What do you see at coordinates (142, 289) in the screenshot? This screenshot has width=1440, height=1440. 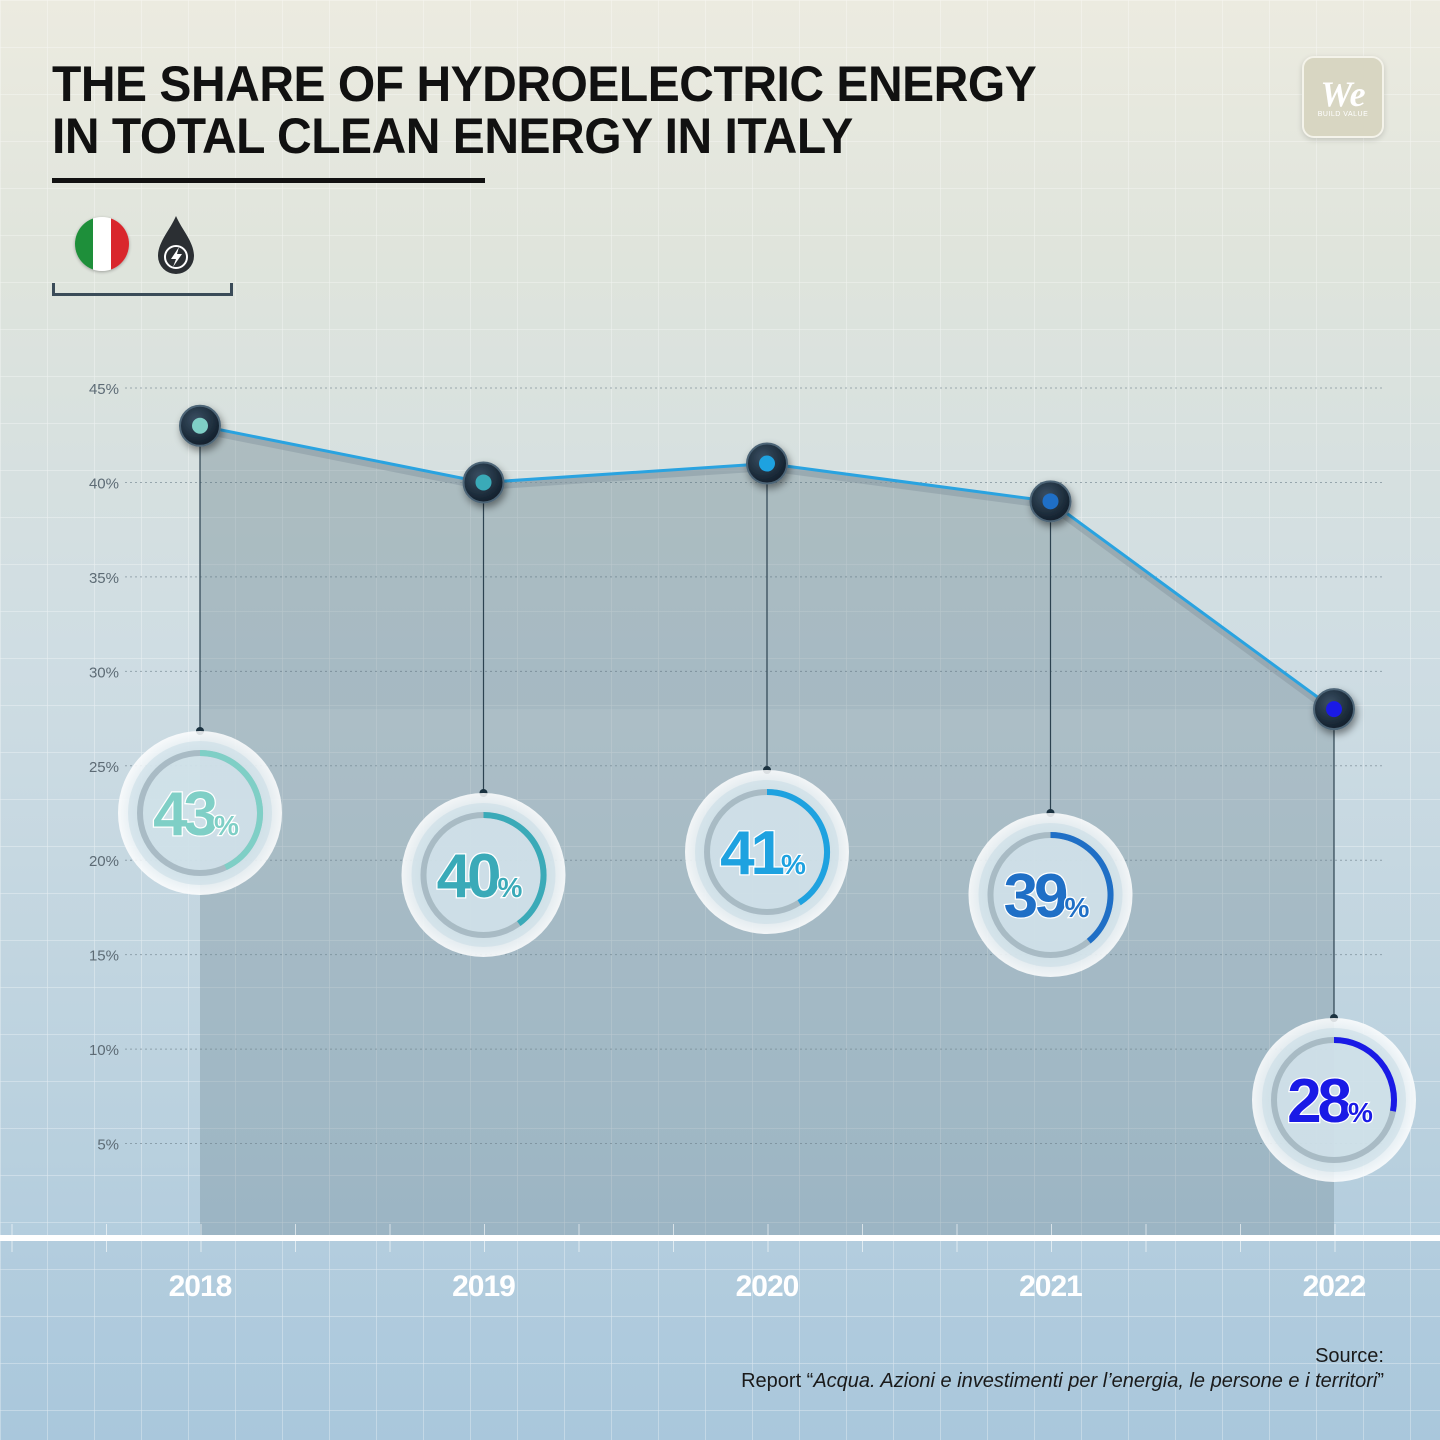 I see `icon-bracket` at bounding box center [142, 289].